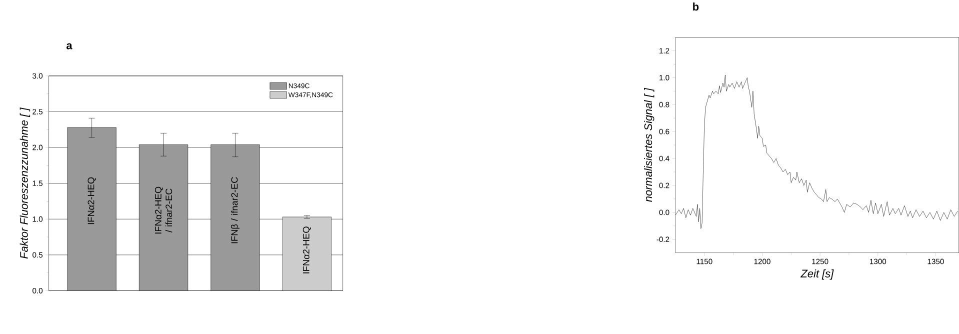 The width and height of the screenshot is (959, 334). Describe the element at coordinates (69, 46) in the screenshot. I see `chart-title: a` at that location.